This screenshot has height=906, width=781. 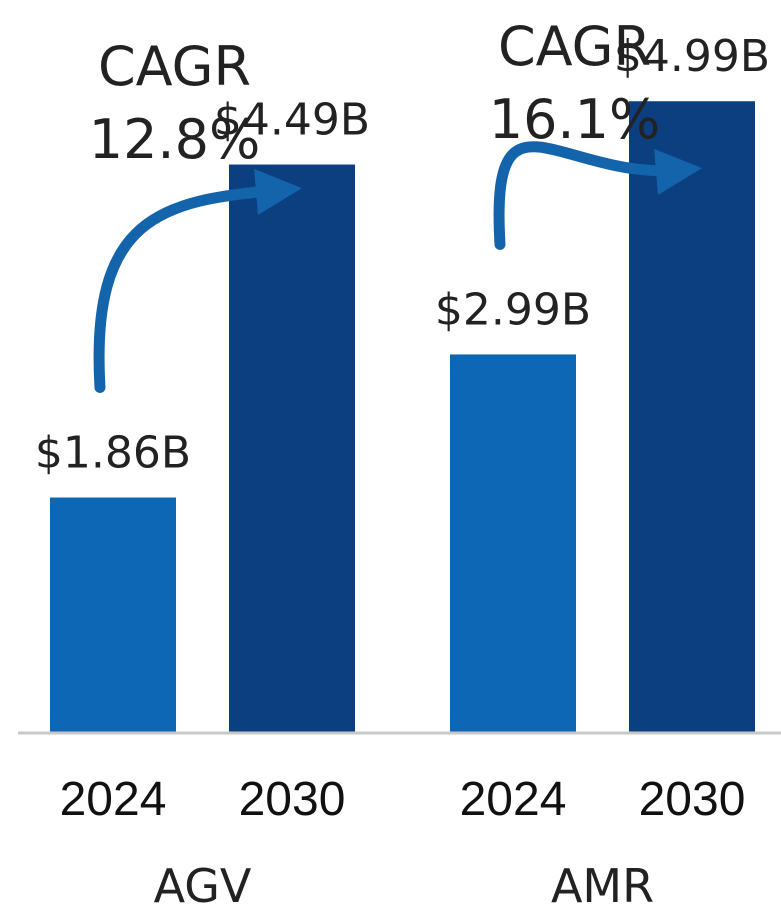 What do you see at coordinates (692, 56) in the screenshot?
I see `data-label-amr-2030: $4.99B` at bounding box center [692, 56].